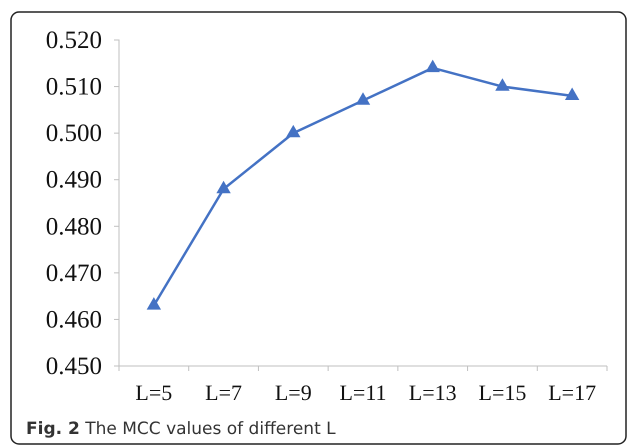  What do you see at coordinates (74, 180) in the screenshot?
I see `y-tick-label: 0.490` at bounding box center [74, 180].